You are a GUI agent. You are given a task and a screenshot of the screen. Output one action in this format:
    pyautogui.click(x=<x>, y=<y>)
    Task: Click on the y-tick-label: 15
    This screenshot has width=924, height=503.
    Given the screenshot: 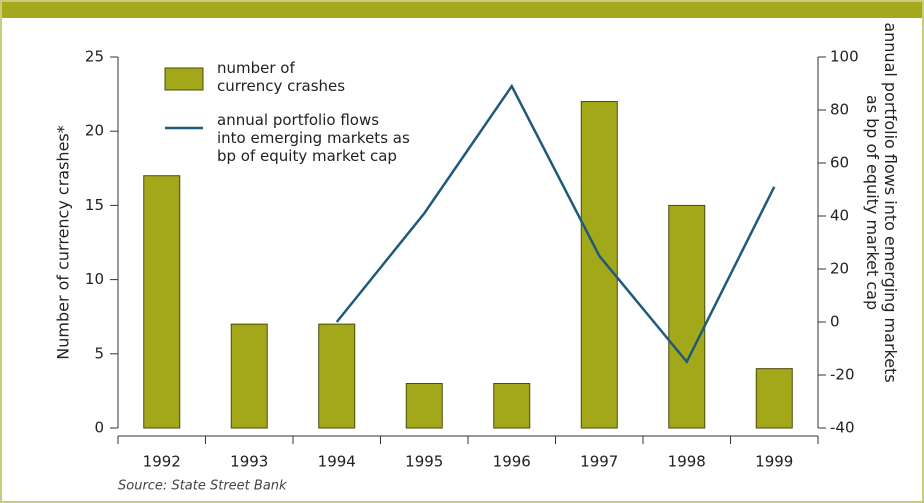 What is the action you would take?
    pyautogui.click(x=94, y=205)
    